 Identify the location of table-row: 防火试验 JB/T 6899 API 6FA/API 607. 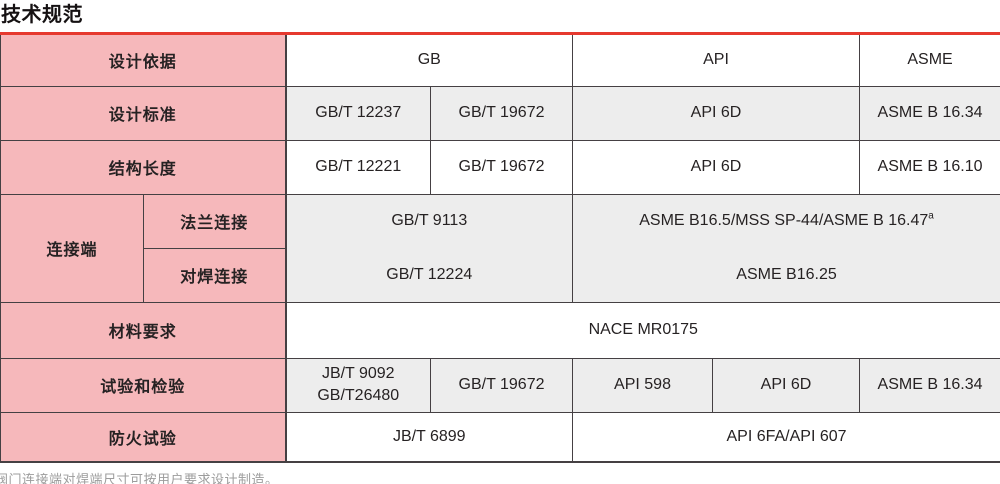
(500, 437).